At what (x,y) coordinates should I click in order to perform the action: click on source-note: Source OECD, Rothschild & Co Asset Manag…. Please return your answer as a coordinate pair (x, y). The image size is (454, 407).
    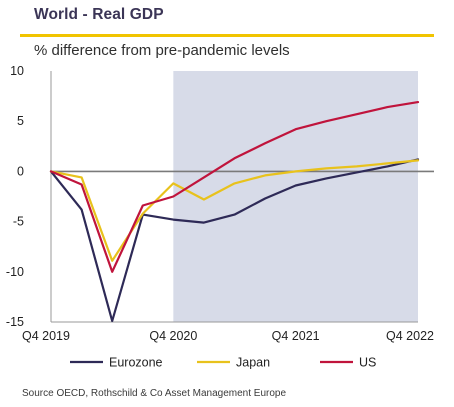
    Looking at the image, I should click on (154, 393).